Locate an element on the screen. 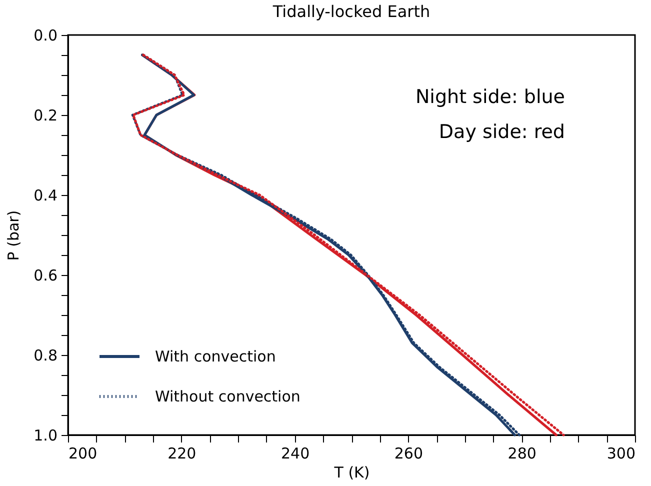 This screenshot has width=651, height=486. legend-label: With convection is located at coordinates (215, 357).